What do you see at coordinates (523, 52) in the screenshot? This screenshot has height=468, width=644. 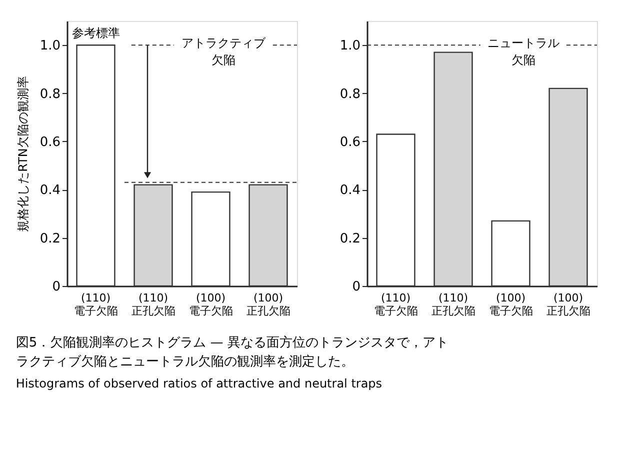 I see `ref-line-label: ニュートラル欠陥` at bounding box center [523, 52].